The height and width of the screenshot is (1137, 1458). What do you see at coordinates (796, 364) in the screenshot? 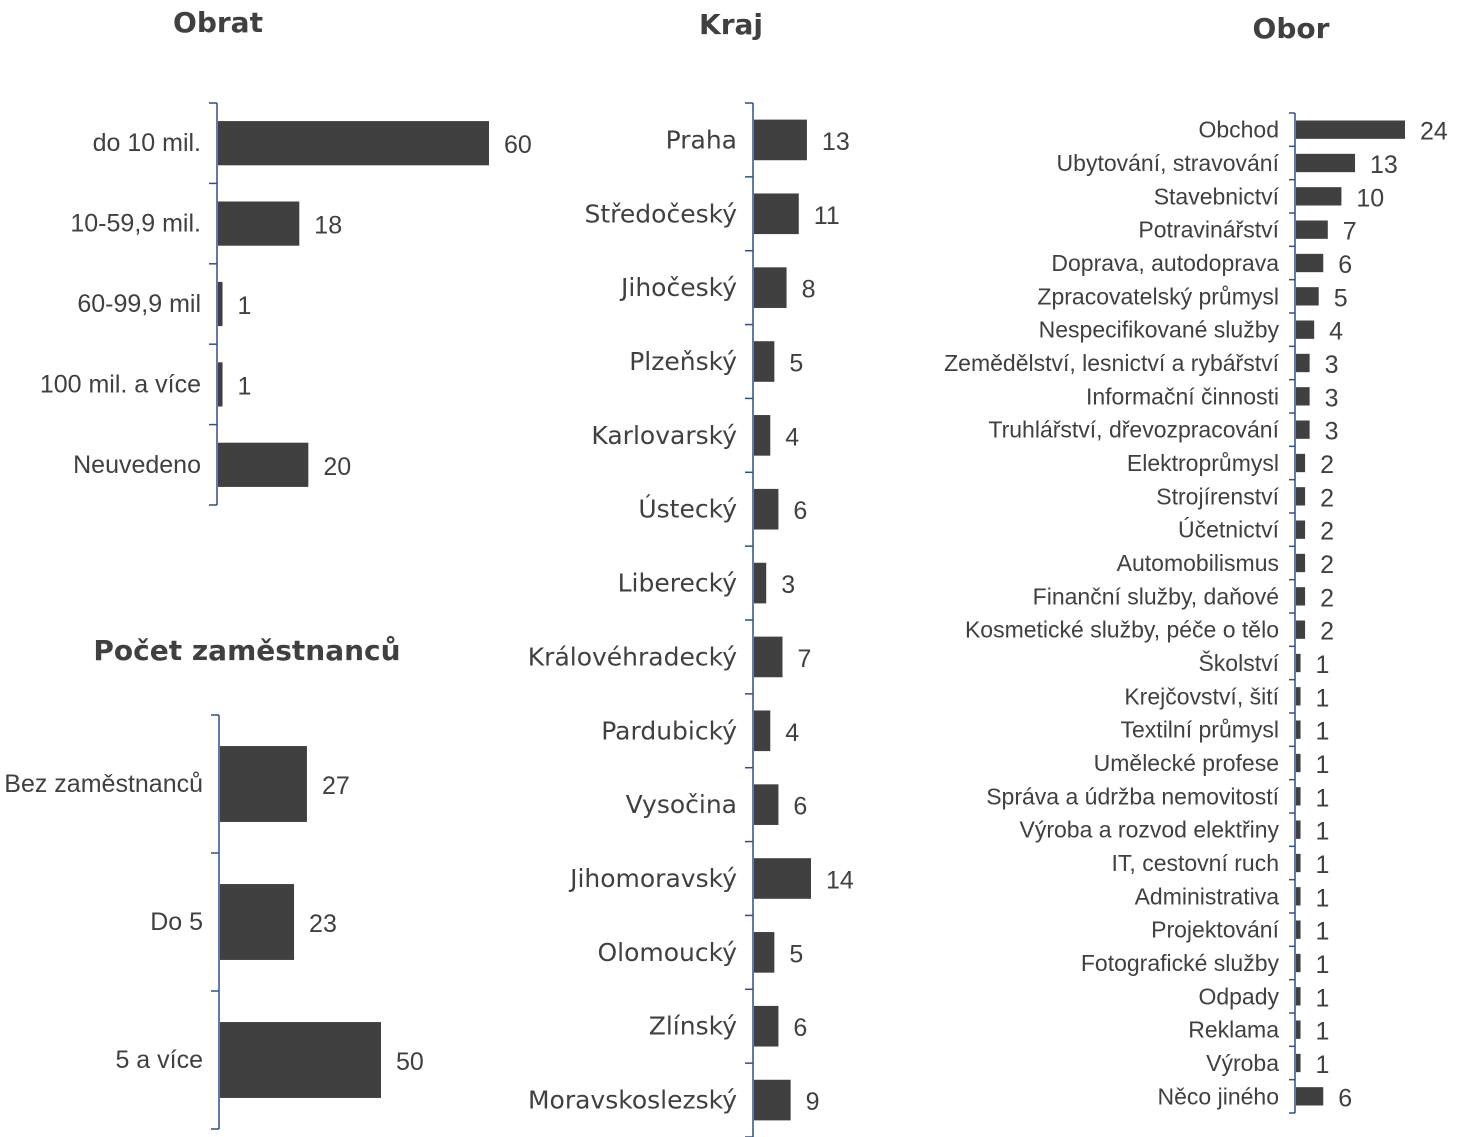
I see `kraj-data-label: 5` at bounding box center [796, 364].